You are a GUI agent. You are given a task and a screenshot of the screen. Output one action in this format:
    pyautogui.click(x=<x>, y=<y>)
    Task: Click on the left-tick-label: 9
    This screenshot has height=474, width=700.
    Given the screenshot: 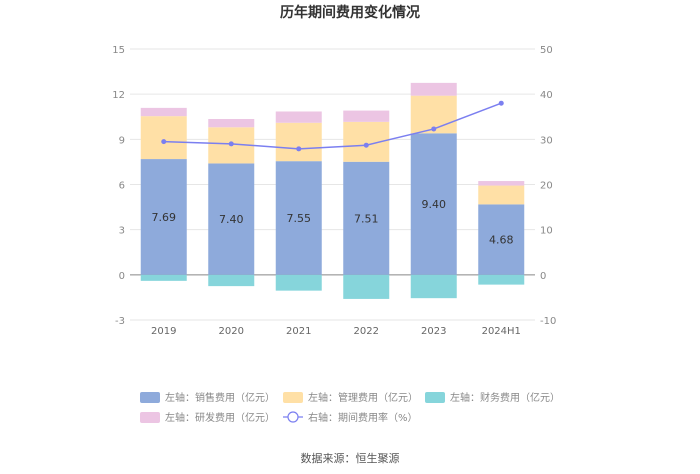 What is the action you would take?
    pyautogui.click(x=122, y=140)
    